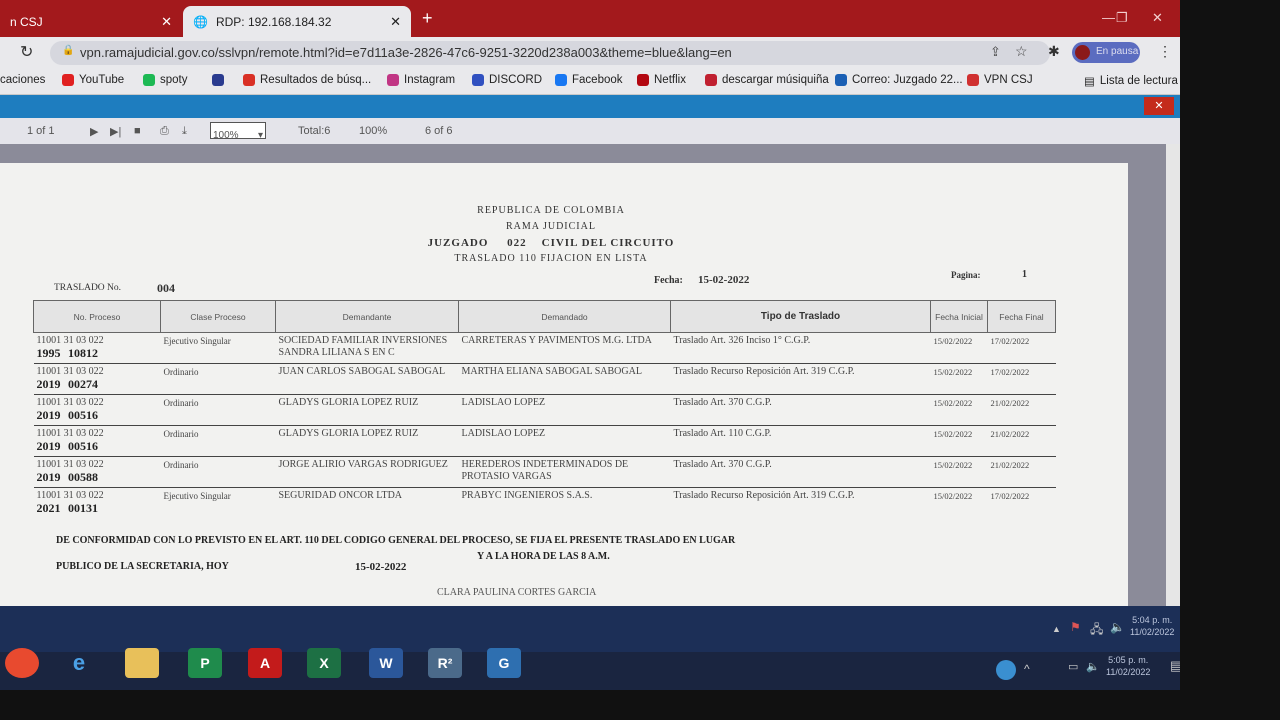  Describe the element at coordinates (386, 663) in the screenshot. I see `word-icon: W` at that location.